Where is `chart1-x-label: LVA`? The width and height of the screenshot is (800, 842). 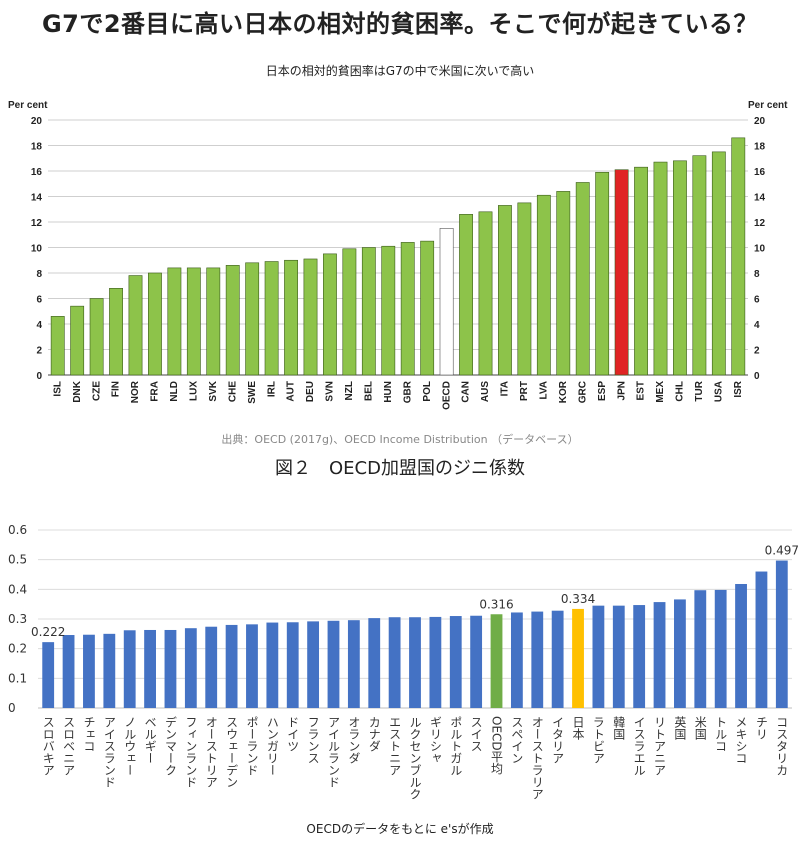
chart1-x-label: LVA is located at coordinates (543, 390).